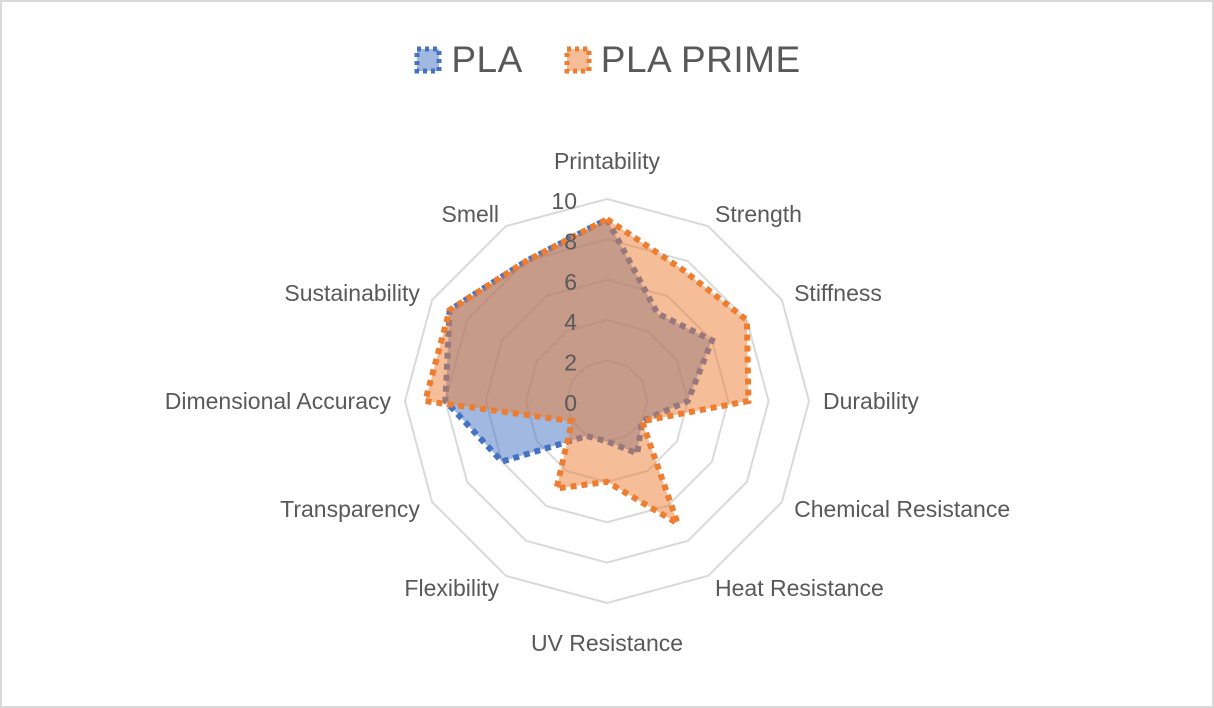 This screenshot has width=1214, height=708. Describe the element at coordinates (451, 588) in the screenshot. I see `axis-label-flexibility: Flexibility` at that location.